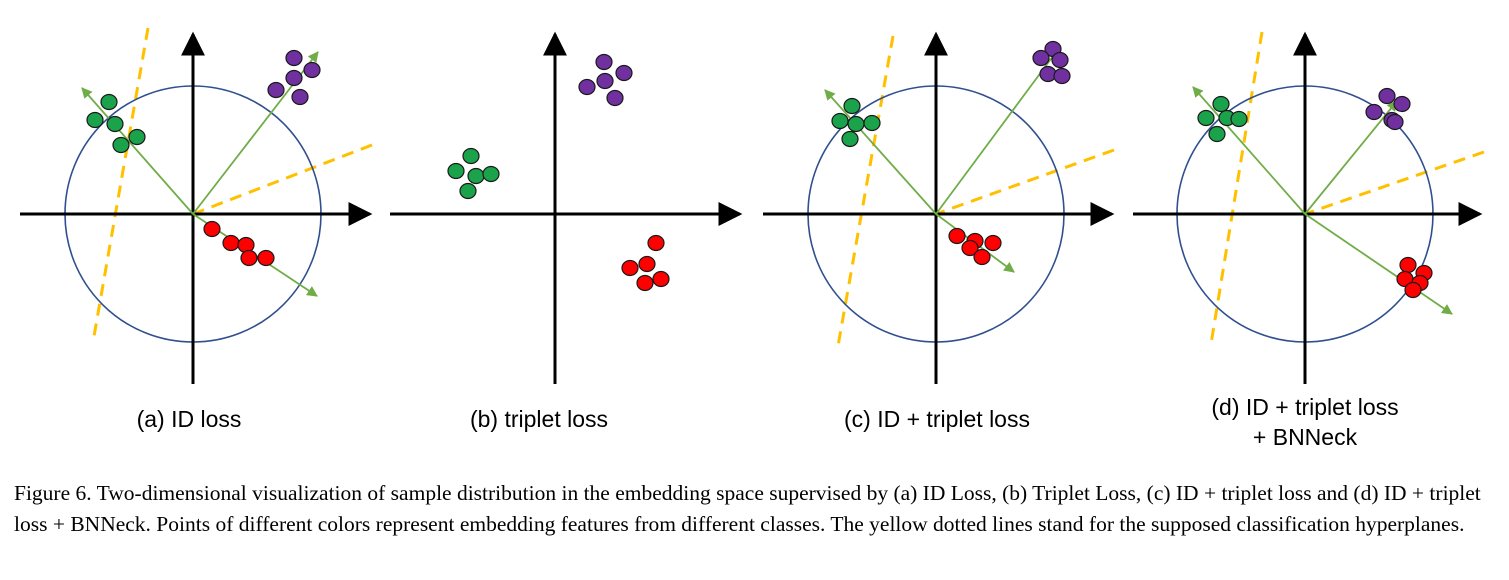 Image resolution: width=1509 pixels, height=580 pixels. I want to click on panel-label-line: (c) ID + triplet loss, so click(937, 419).